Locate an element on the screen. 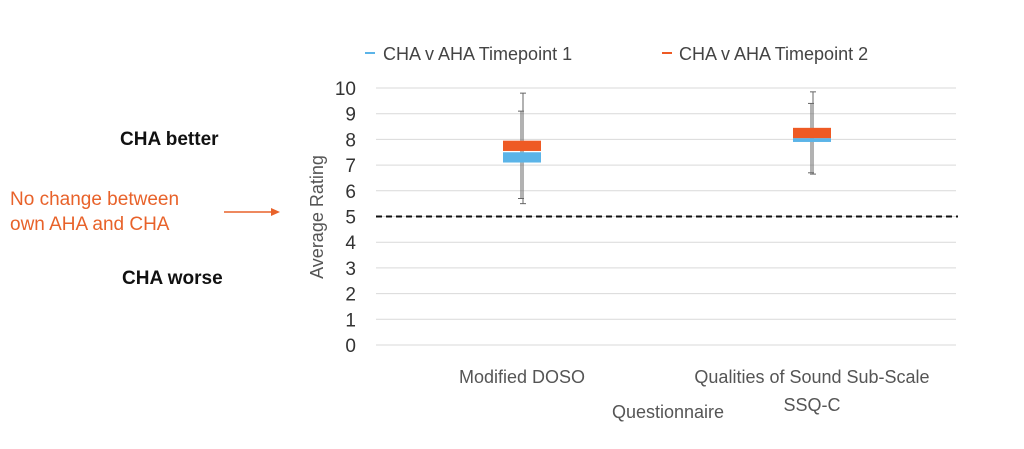 The height and width of the screenshot is (449, 1024). box-s1-c1 is located at coordinates (522, 157).